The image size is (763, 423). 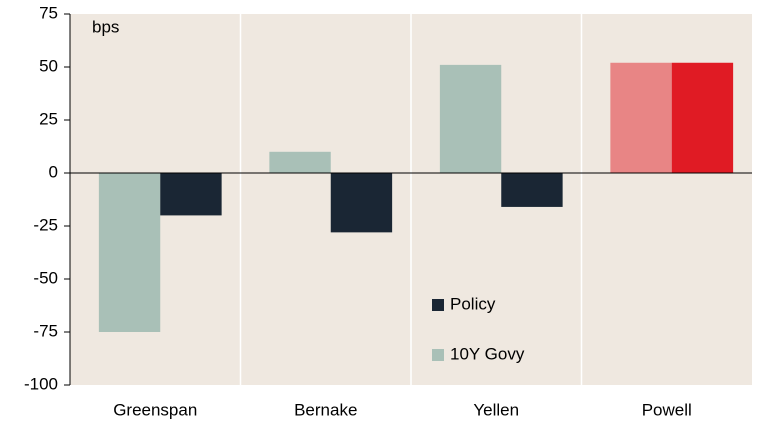 I want to click on legend-label: 10Y Govy, so click(x=487, y=353).